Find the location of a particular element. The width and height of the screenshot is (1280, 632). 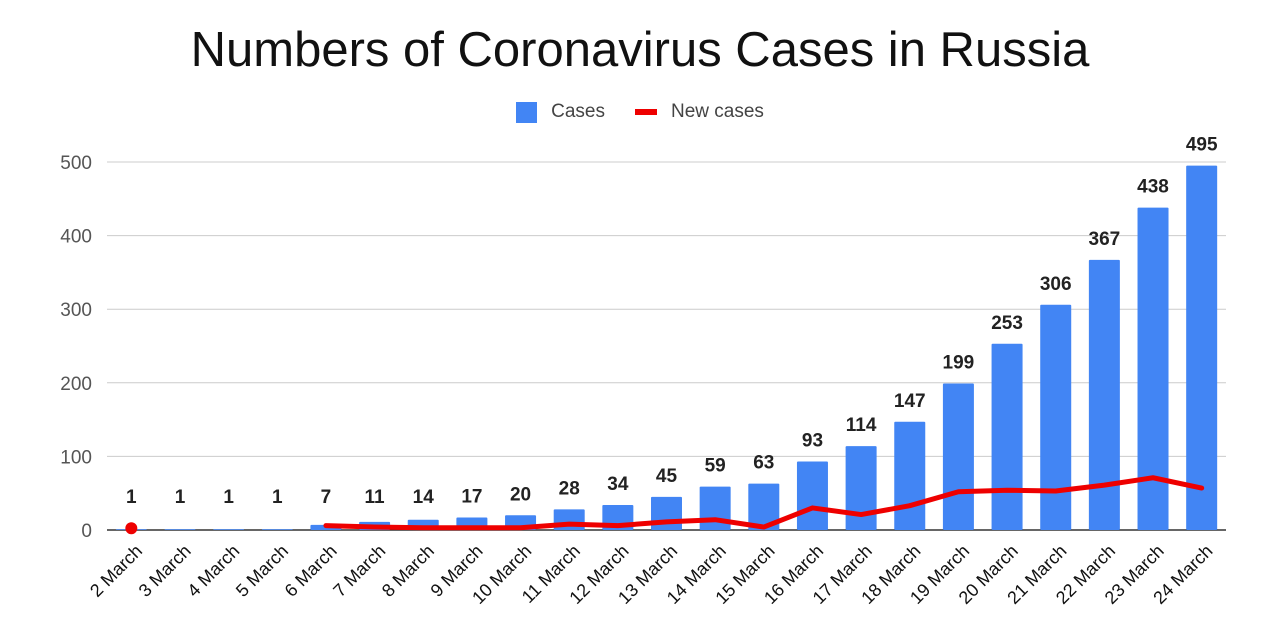

x-tick-label: 2 March is located at coordinates (116, 571).